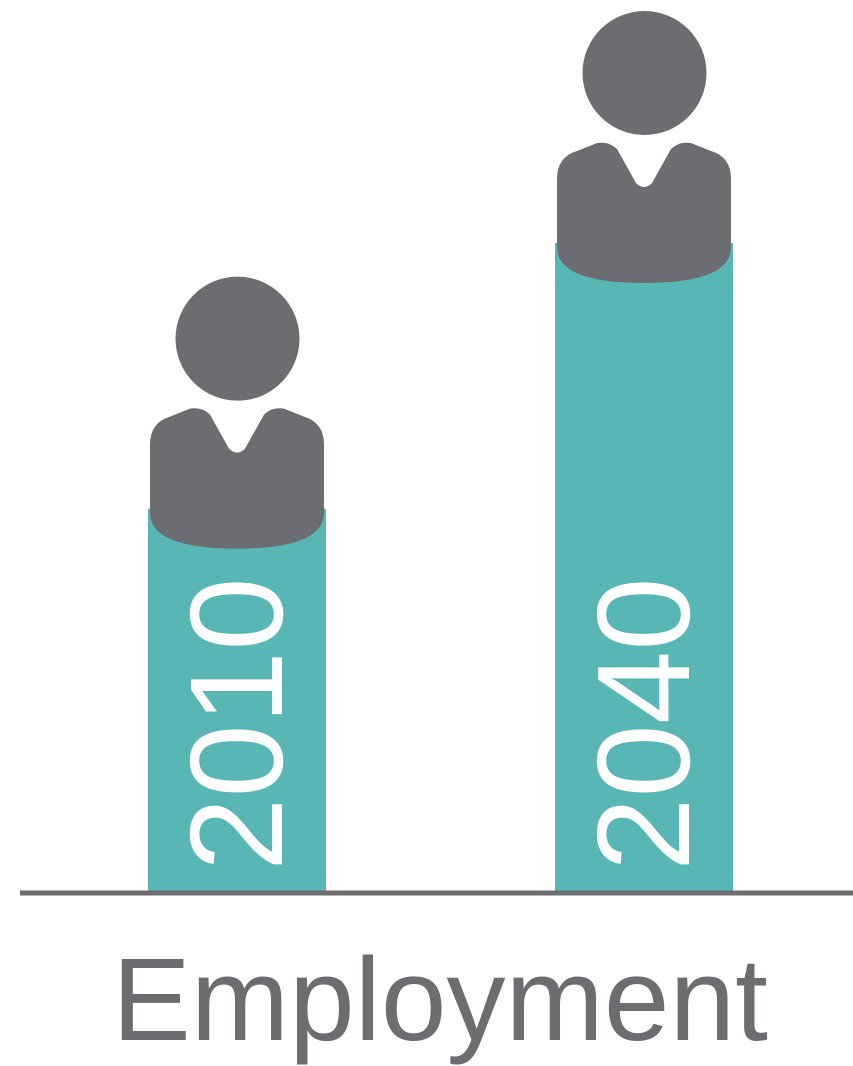  Describe the element at coordinates (440, 1000) in the screenshot. I see `chart-title: Employment` at that location.